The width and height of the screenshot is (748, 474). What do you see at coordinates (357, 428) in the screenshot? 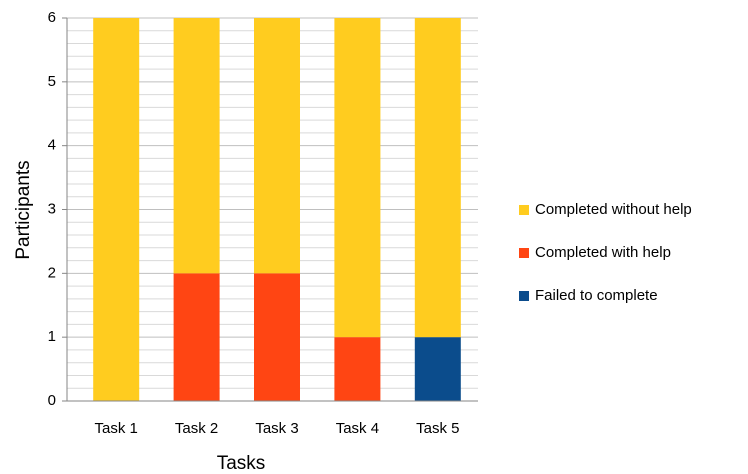
I see `x-tick-label: Task 4` at bounding box center [357, 428].